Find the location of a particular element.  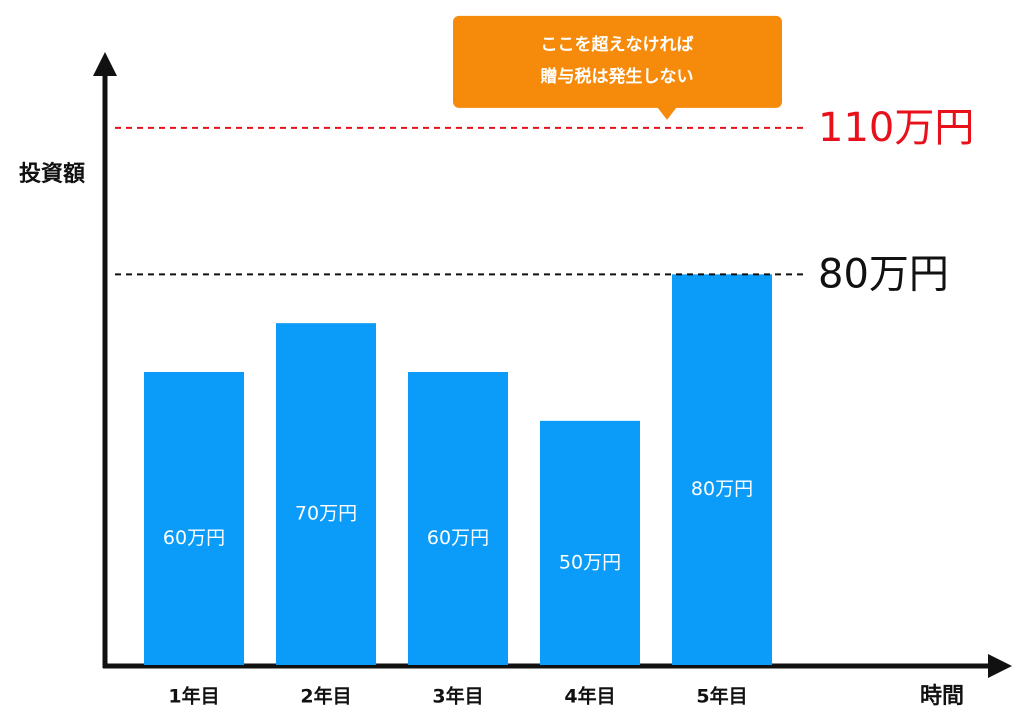

x-tick-label: 1年目 is located at coordinates (193, 696).